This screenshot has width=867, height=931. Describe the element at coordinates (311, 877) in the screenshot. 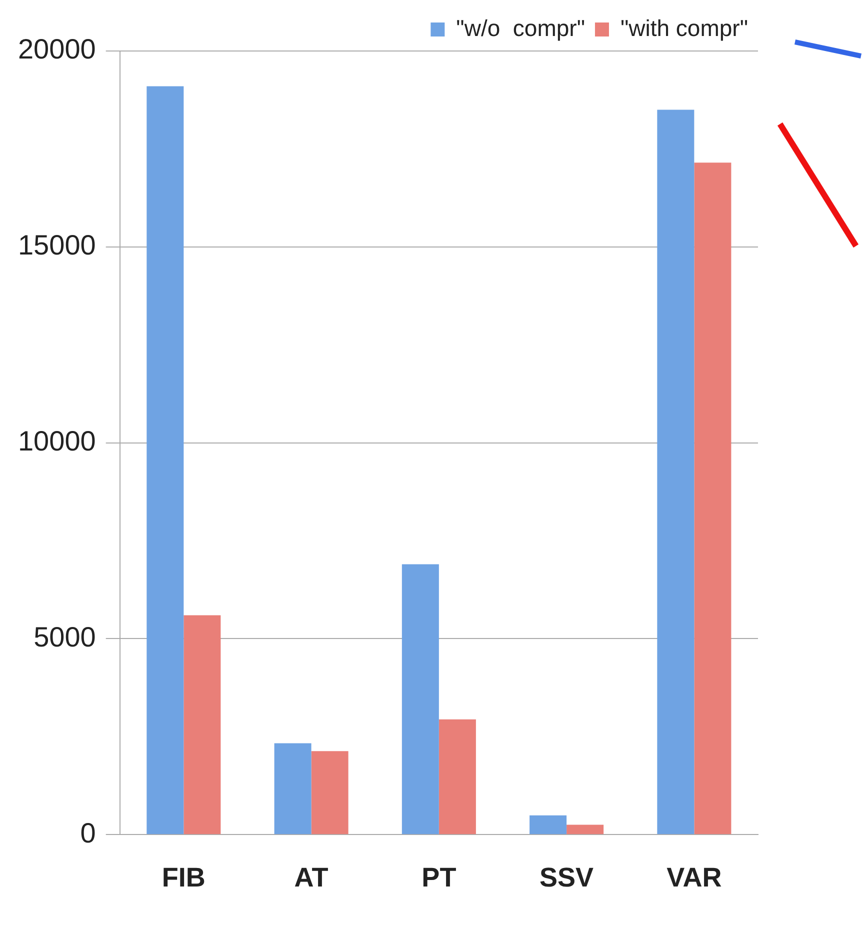

I see `x-tick-label: AT` at that location.